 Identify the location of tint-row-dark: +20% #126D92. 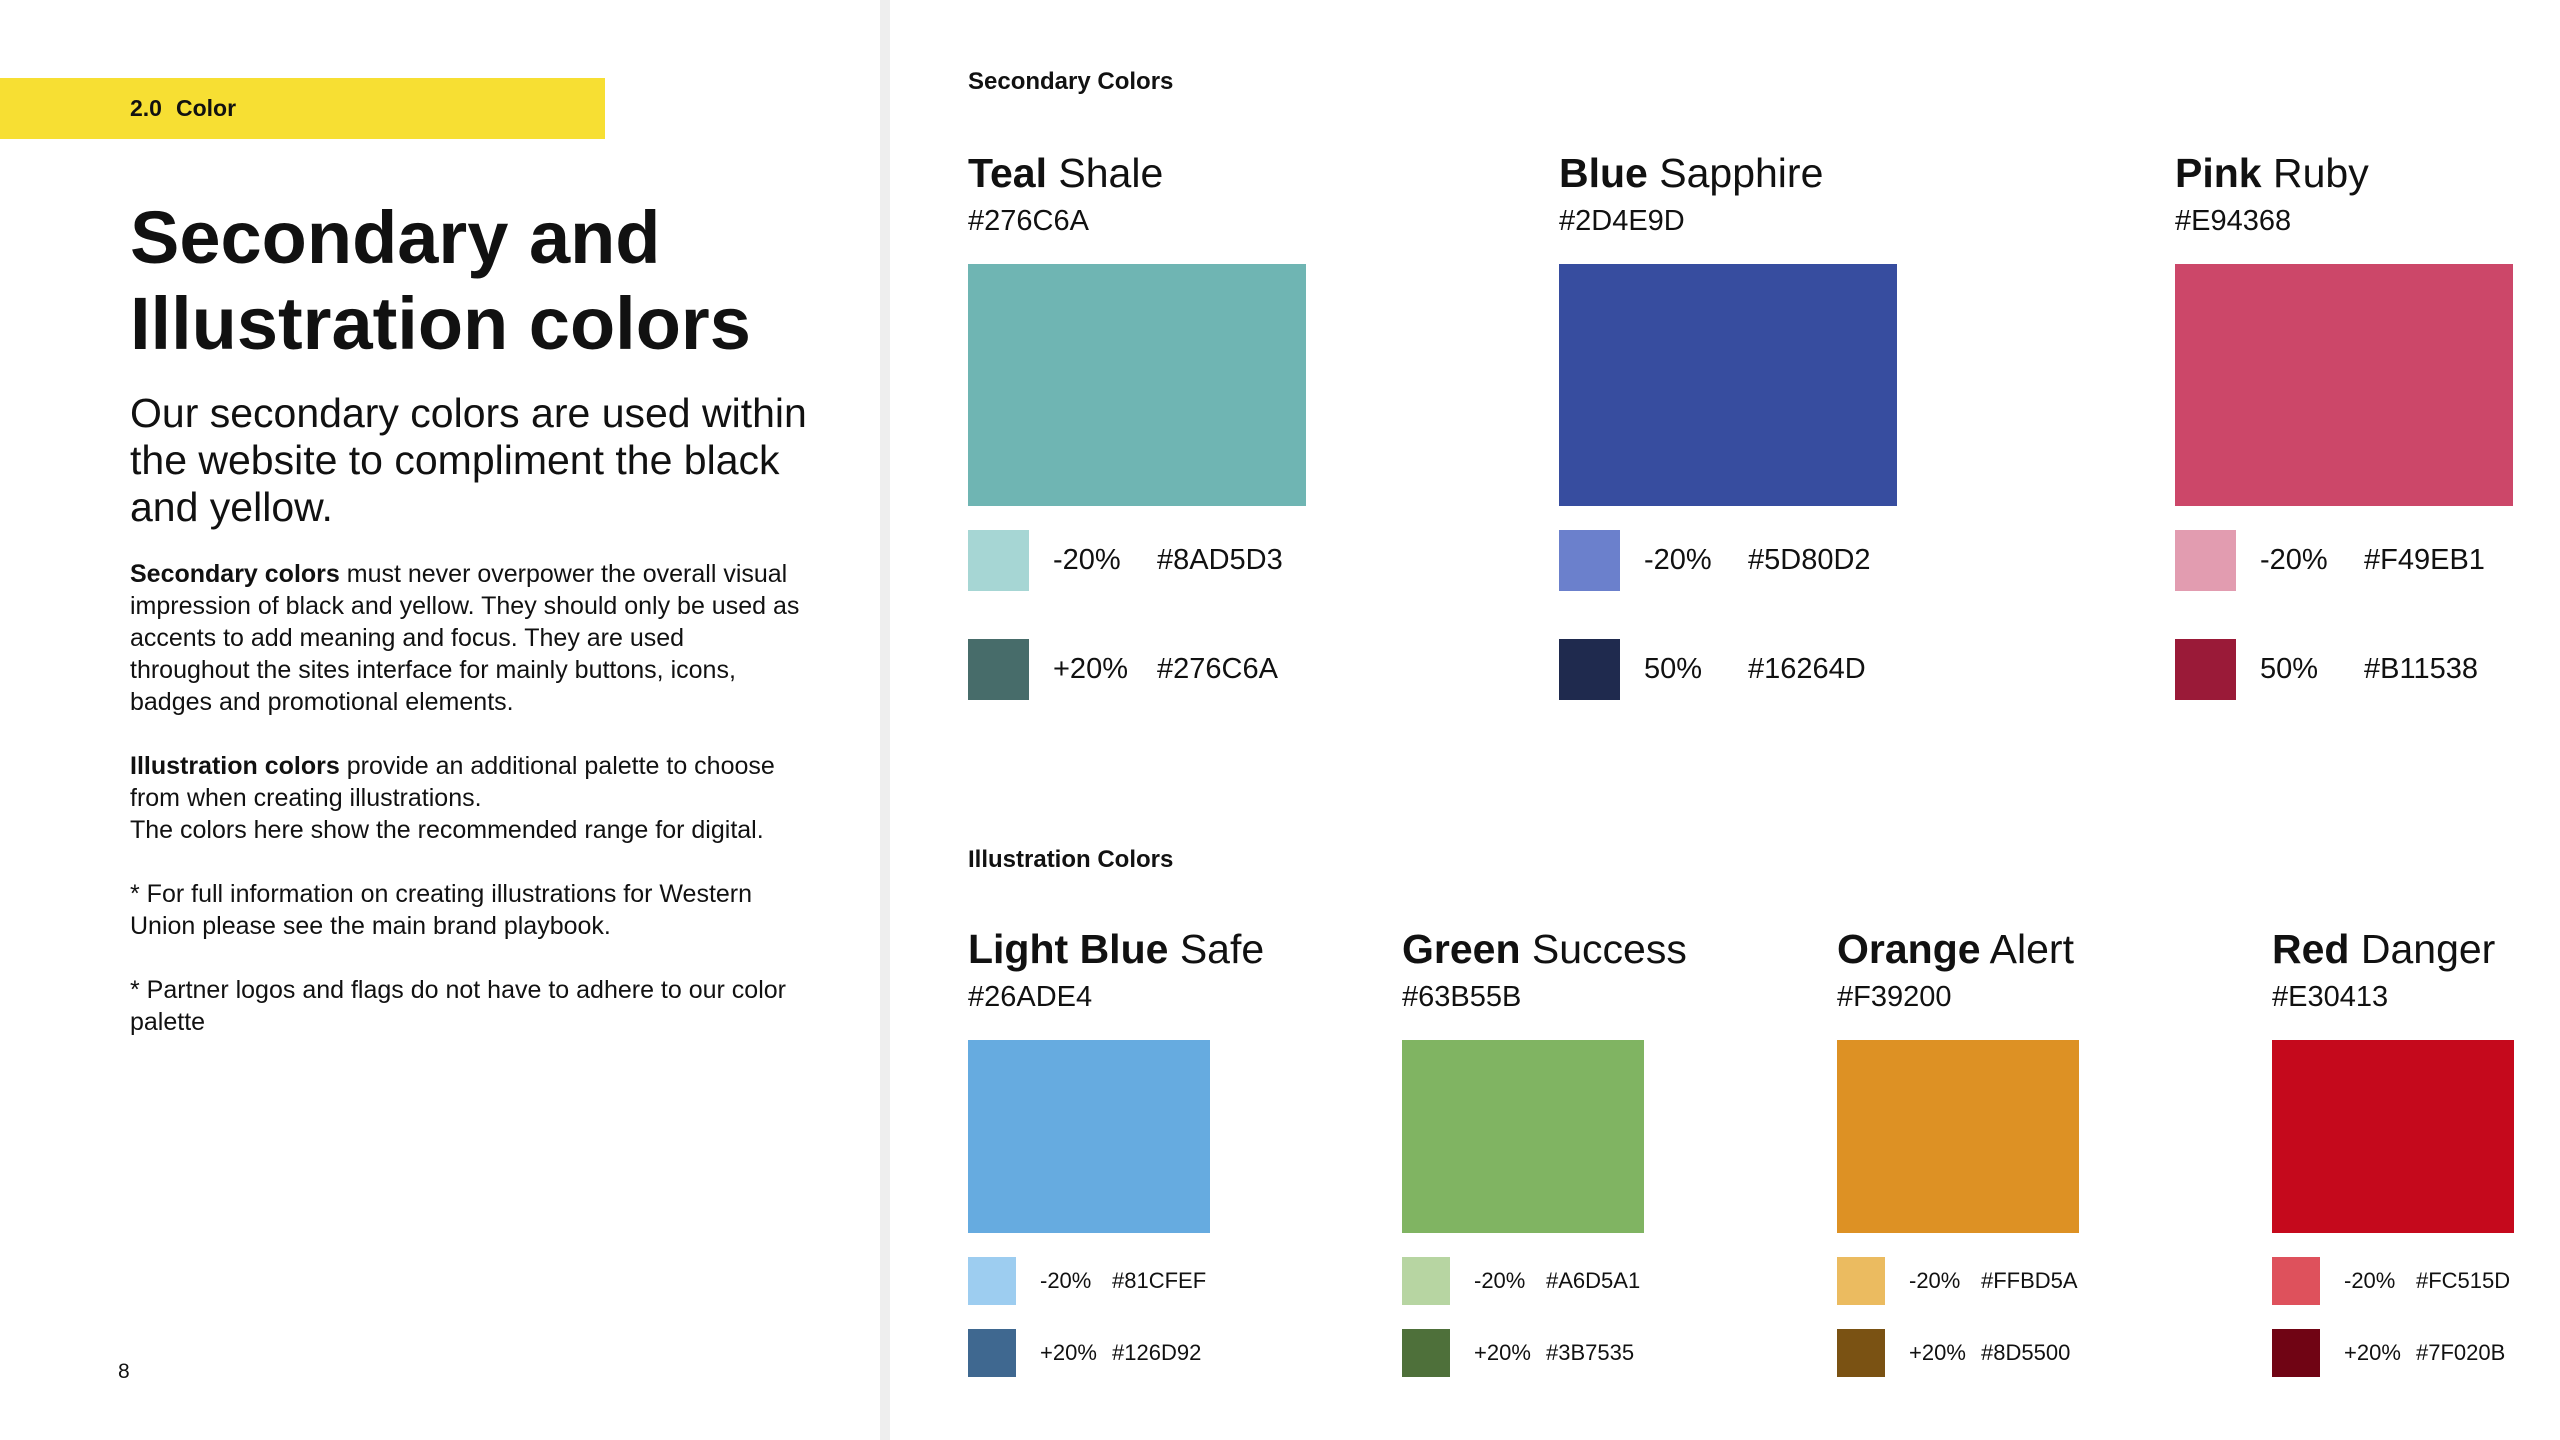
(1116, 1353).